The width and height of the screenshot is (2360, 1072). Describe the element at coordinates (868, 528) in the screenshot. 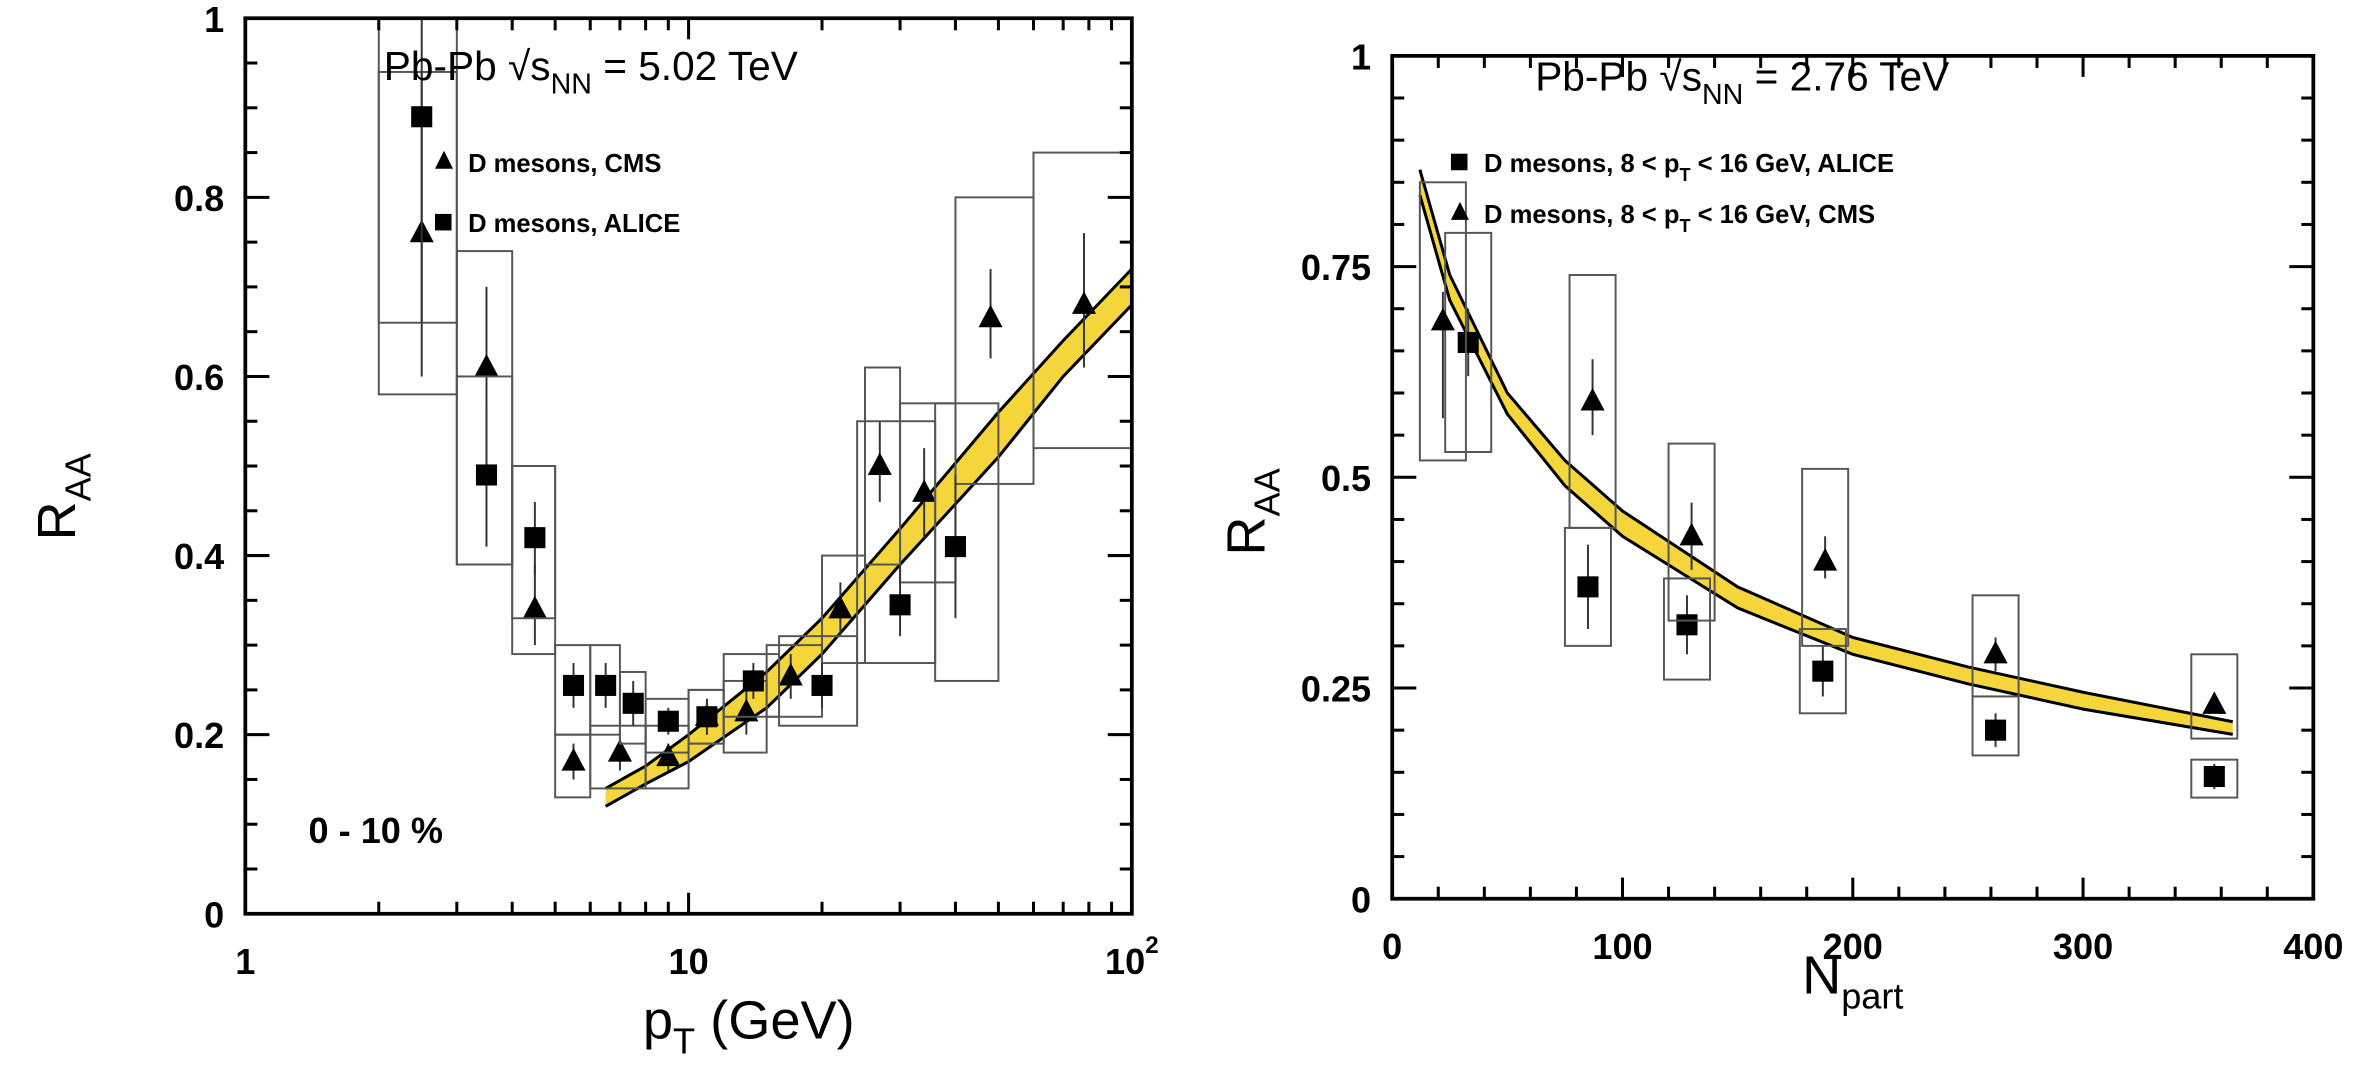

I see `model-upper-line` at that location.